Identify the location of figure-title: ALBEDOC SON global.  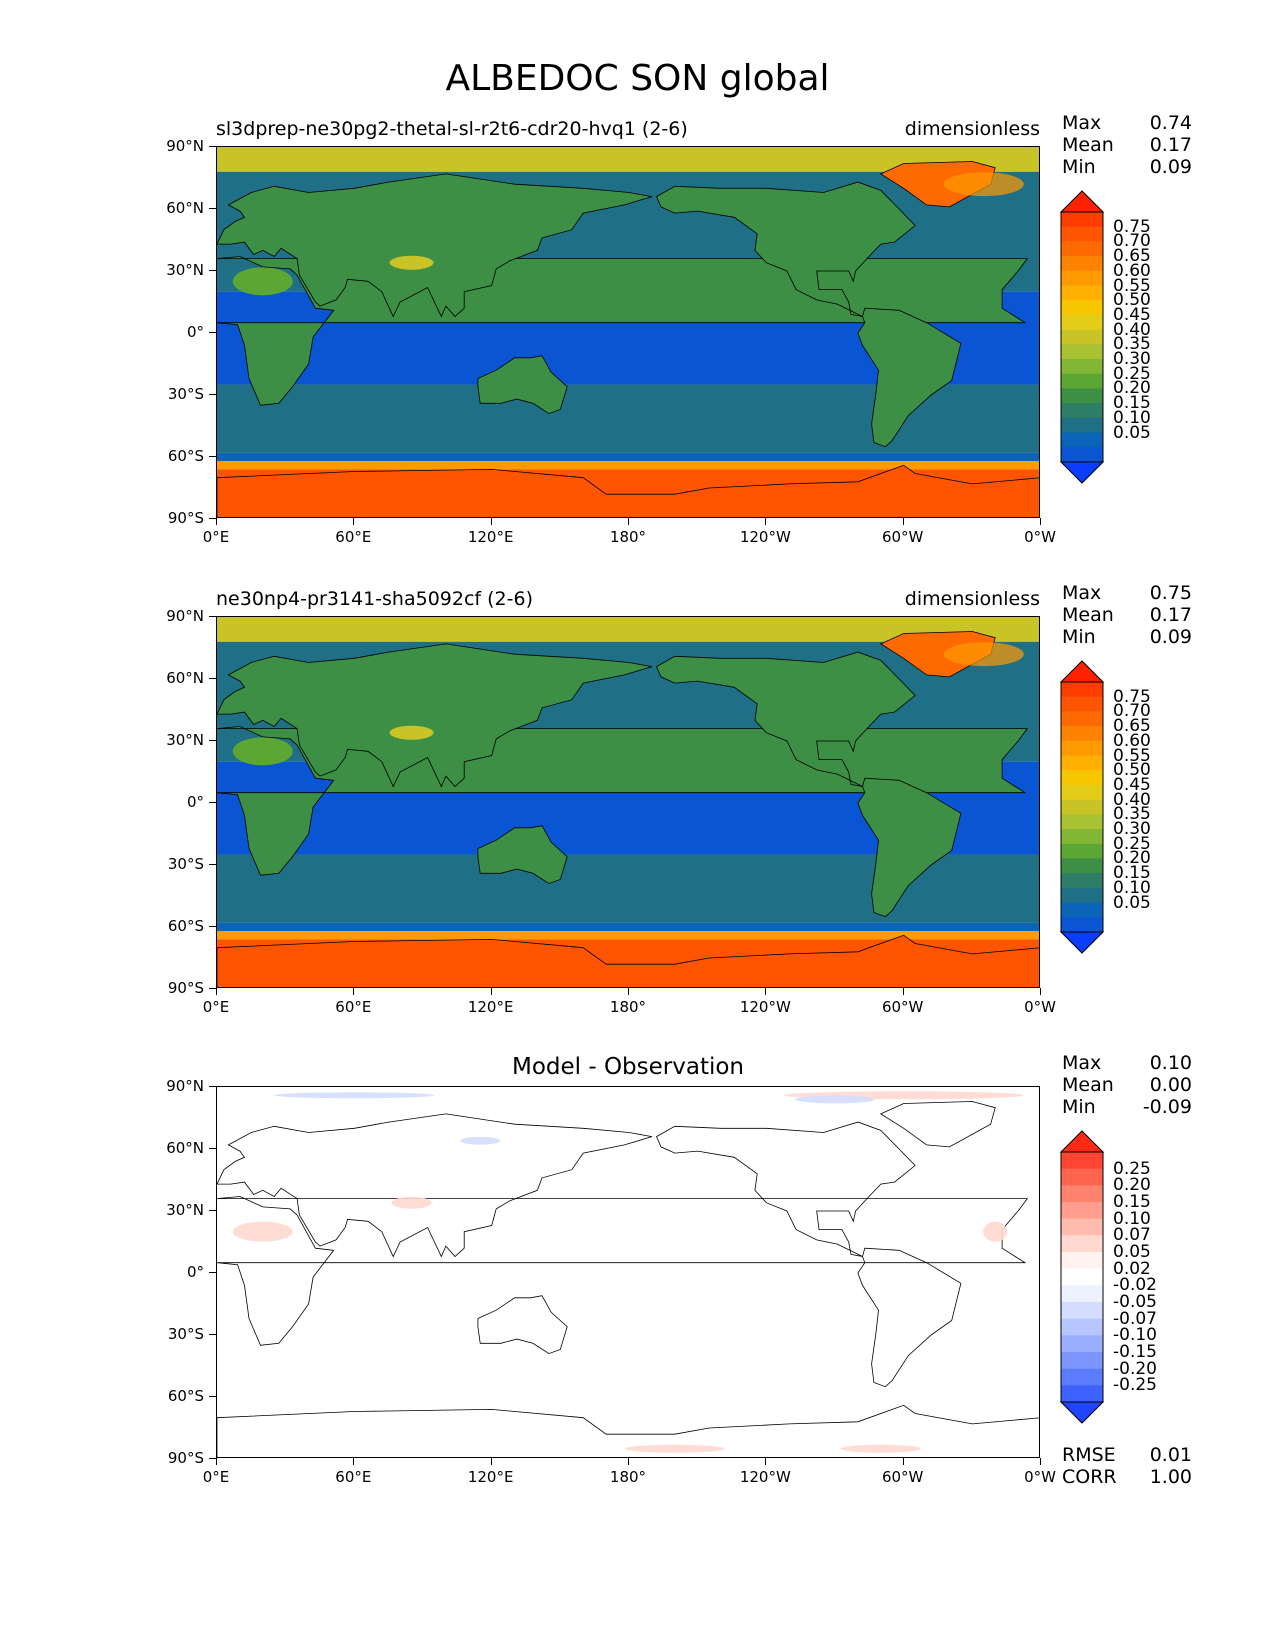
(637, 78).